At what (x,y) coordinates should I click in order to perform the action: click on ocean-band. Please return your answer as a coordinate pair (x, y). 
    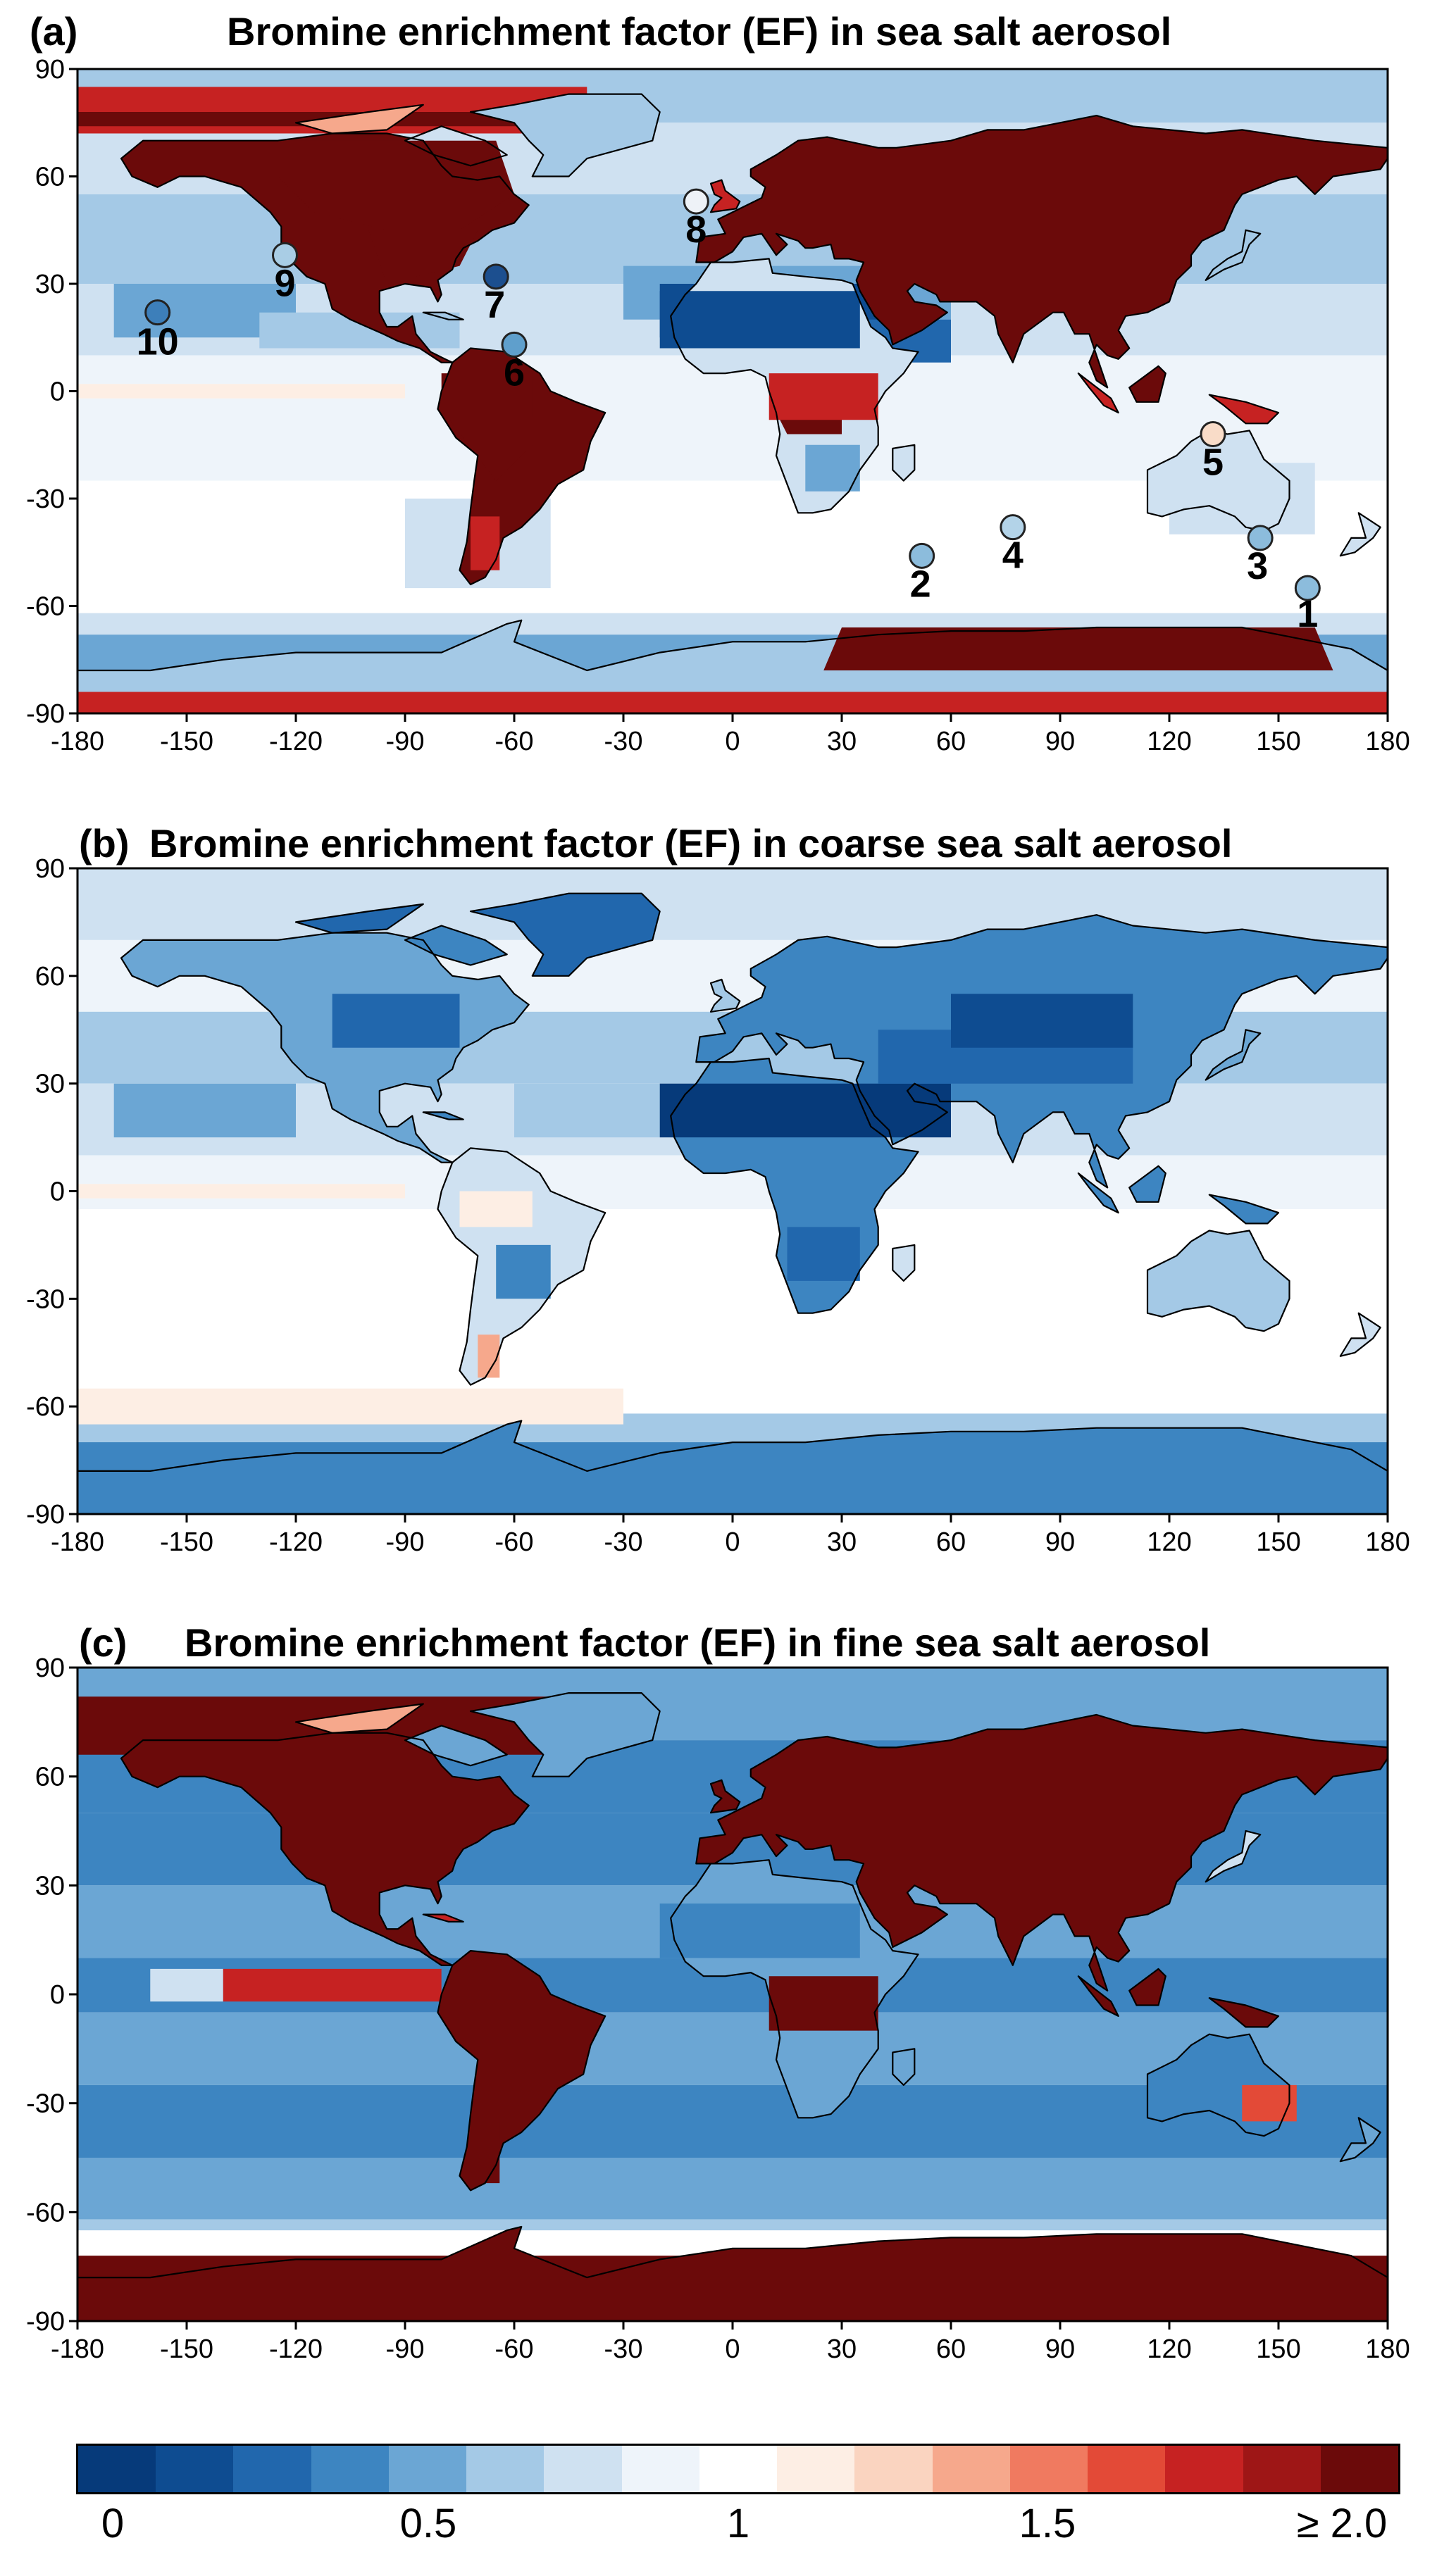
    Looking at the image, I should click on (732, 904).